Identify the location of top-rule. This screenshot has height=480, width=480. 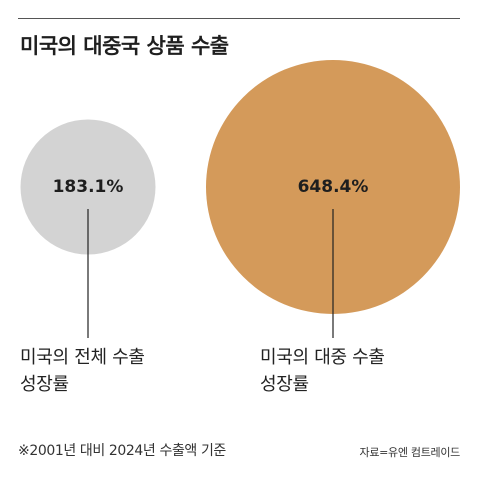
(239, 18).